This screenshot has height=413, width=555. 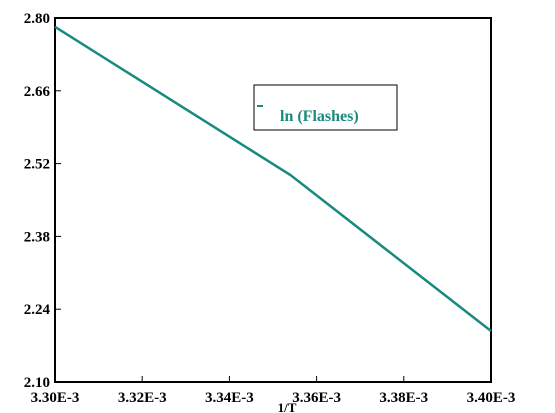 What do you see at coordinates (42, 201) in the screenshot?
I see `y-axis-ticks: 2.10 2.24 2.38 2.52 2.66 2.80` at bounding box center [42, 201].